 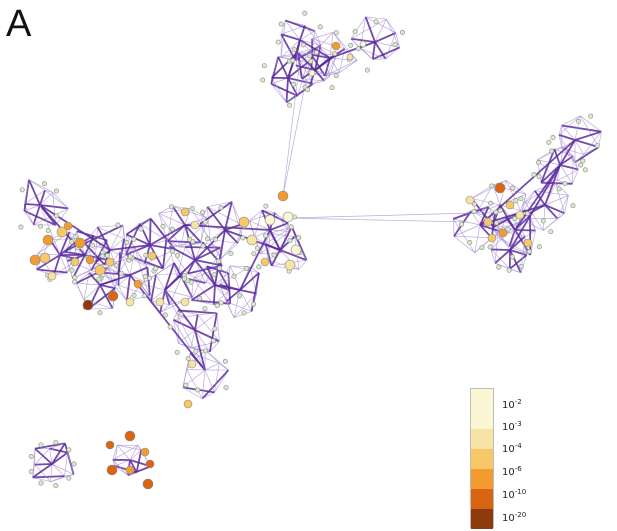 I want to click on legend-label-1: 10-2, so click(x=512, y=404).